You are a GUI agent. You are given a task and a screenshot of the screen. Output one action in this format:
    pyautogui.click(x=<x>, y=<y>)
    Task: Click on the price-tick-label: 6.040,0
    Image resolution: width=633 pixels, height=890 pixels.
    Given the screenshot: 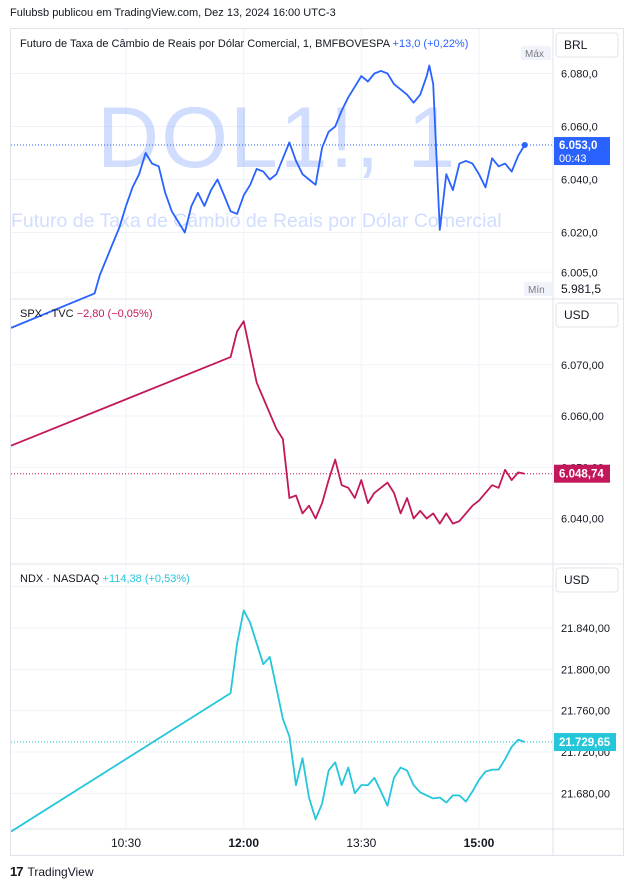 What is the action you would take?
    pyautogui.click(x=579, y=181)
    